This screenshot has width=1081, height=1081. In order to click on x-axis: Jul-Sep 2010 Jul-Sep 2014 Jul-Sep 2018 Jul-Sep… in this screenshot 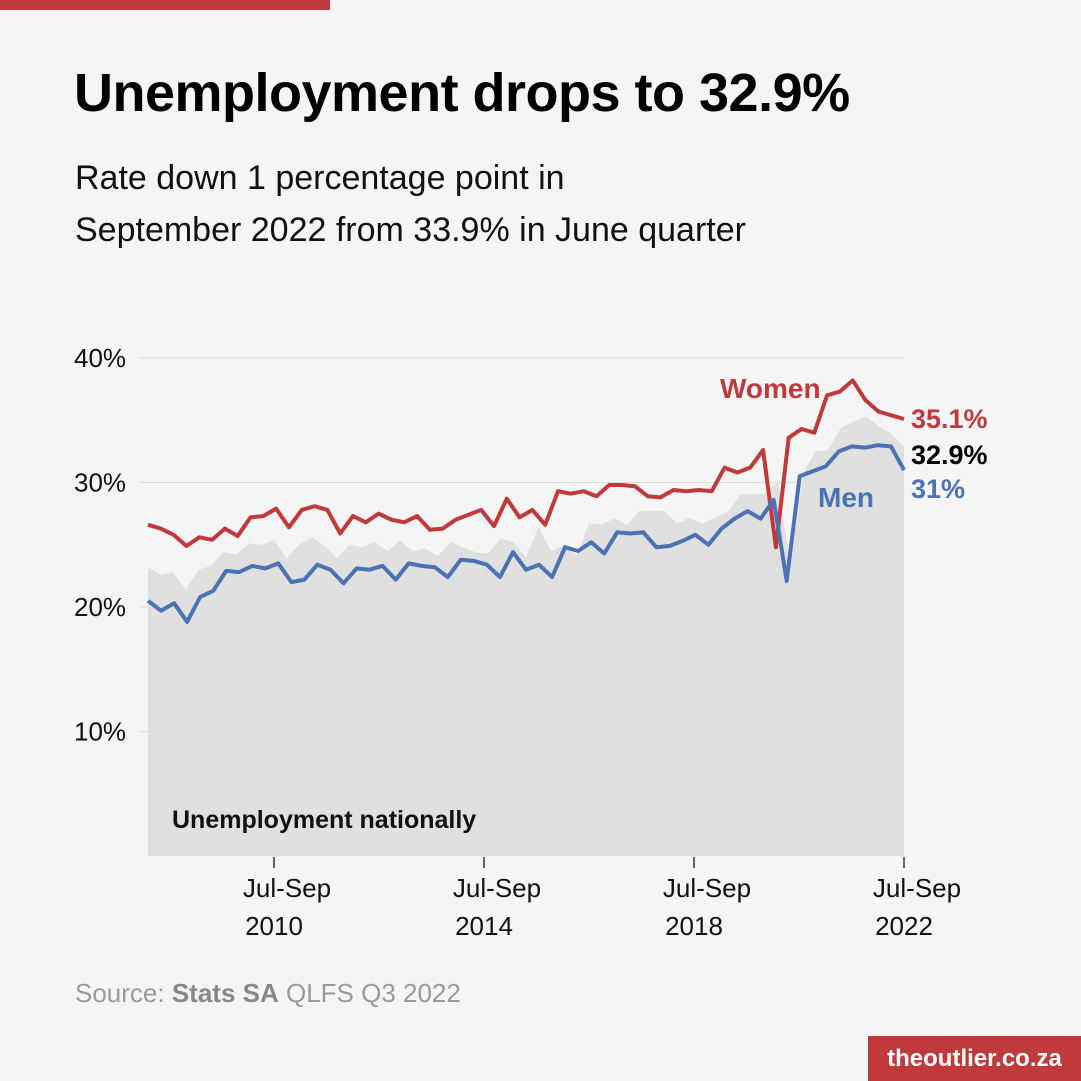, I will do `click(602, 899)`.